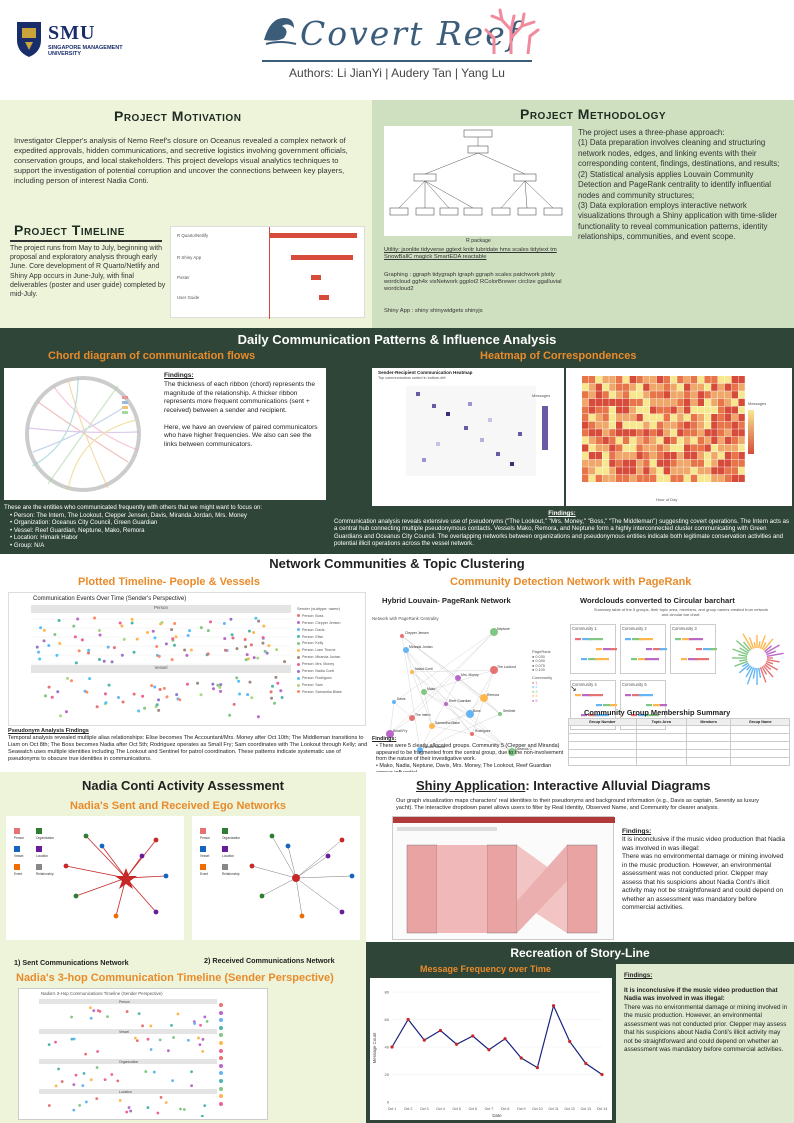 Image resolution: width=794 pixels, height=1123 pixels. I want to click on pagerank-legend-item: ● 0.100, so click(538, 670).